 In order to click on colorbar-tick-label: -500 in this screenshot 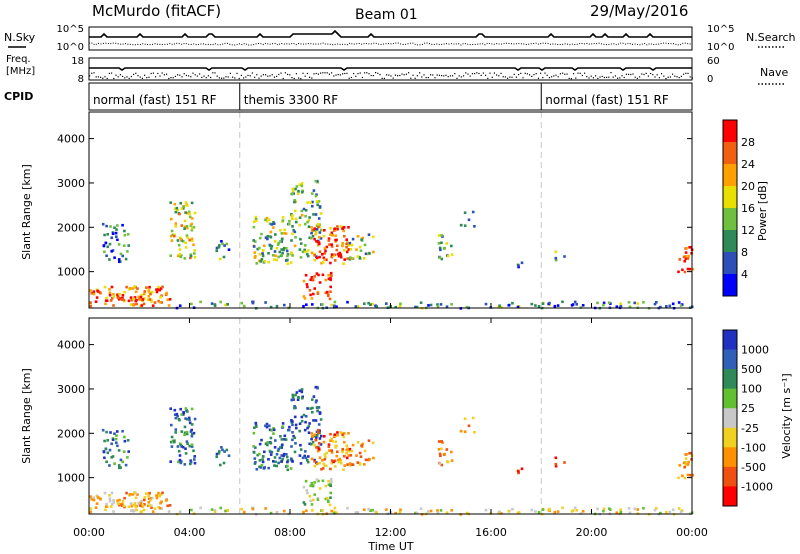, I will do `click(753, 467)`.